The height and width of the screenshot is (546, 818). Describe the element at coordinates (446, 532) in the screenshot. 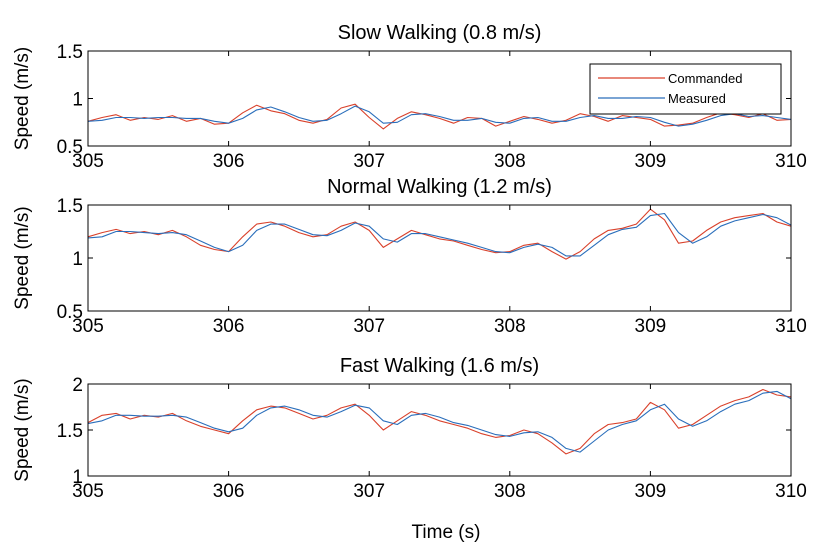

I see `x-axis-label: Time (s)` at that location.